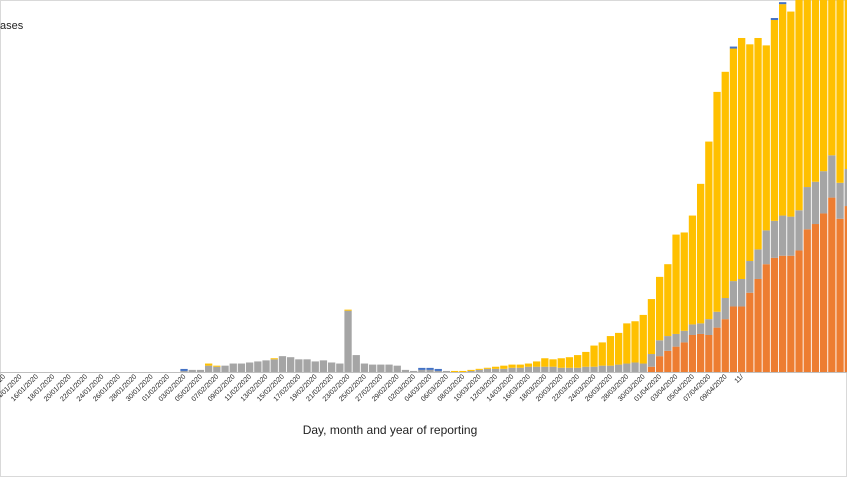 The height and width of the screenshot is (477, 847). What do you see at coordinates (390, 430) in the screenshot?
I see `x-axis-label: Day, month and year of reporting` at bounding box center [390, 430].